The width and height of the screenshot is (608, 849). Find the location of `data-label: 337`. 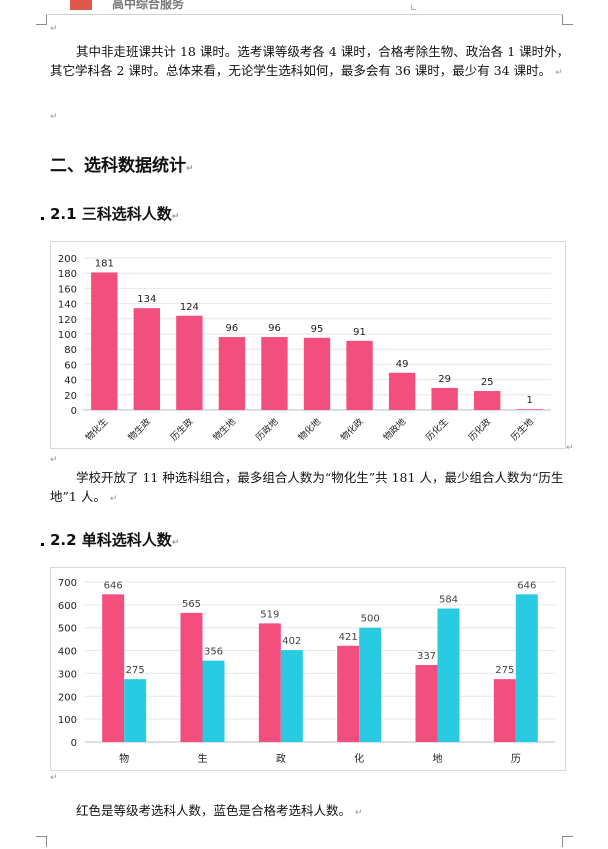

data-label: 337 is located at coordinates (426, 656).